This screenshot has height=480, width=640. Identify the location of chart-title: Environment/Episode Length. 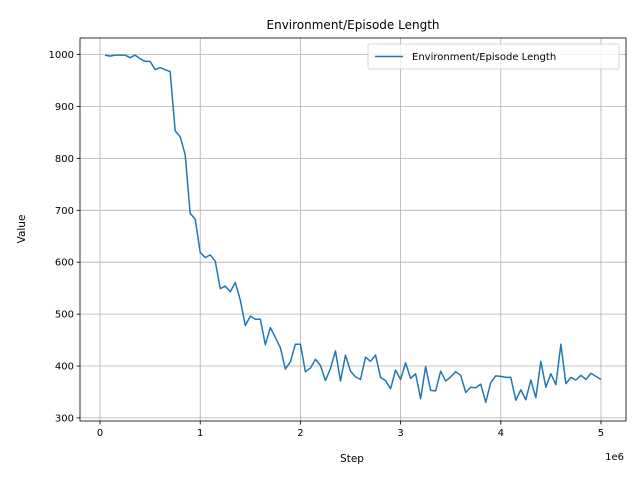
(353, 25).